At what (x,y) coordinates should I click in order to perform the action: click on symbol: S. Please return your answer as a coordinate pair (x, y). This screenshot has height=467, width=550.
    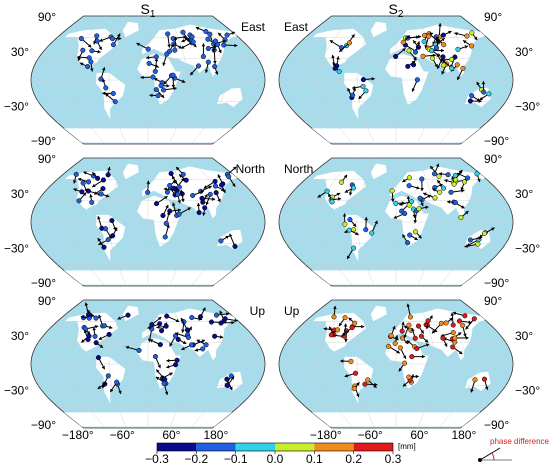
    Looking at the image, I should click on (145, 9).